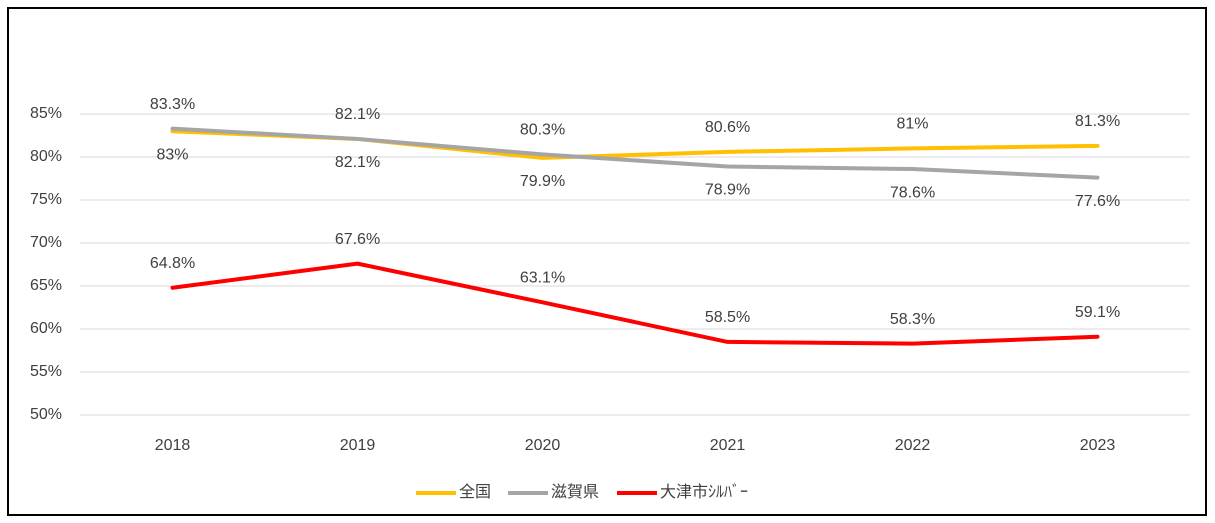 The height and width of the screenshot is (523, 1215). What do you see at coordinates (728, 445) in the screenshot?
I see `x-tick-label: 2021` at bounding box center [728, 445].